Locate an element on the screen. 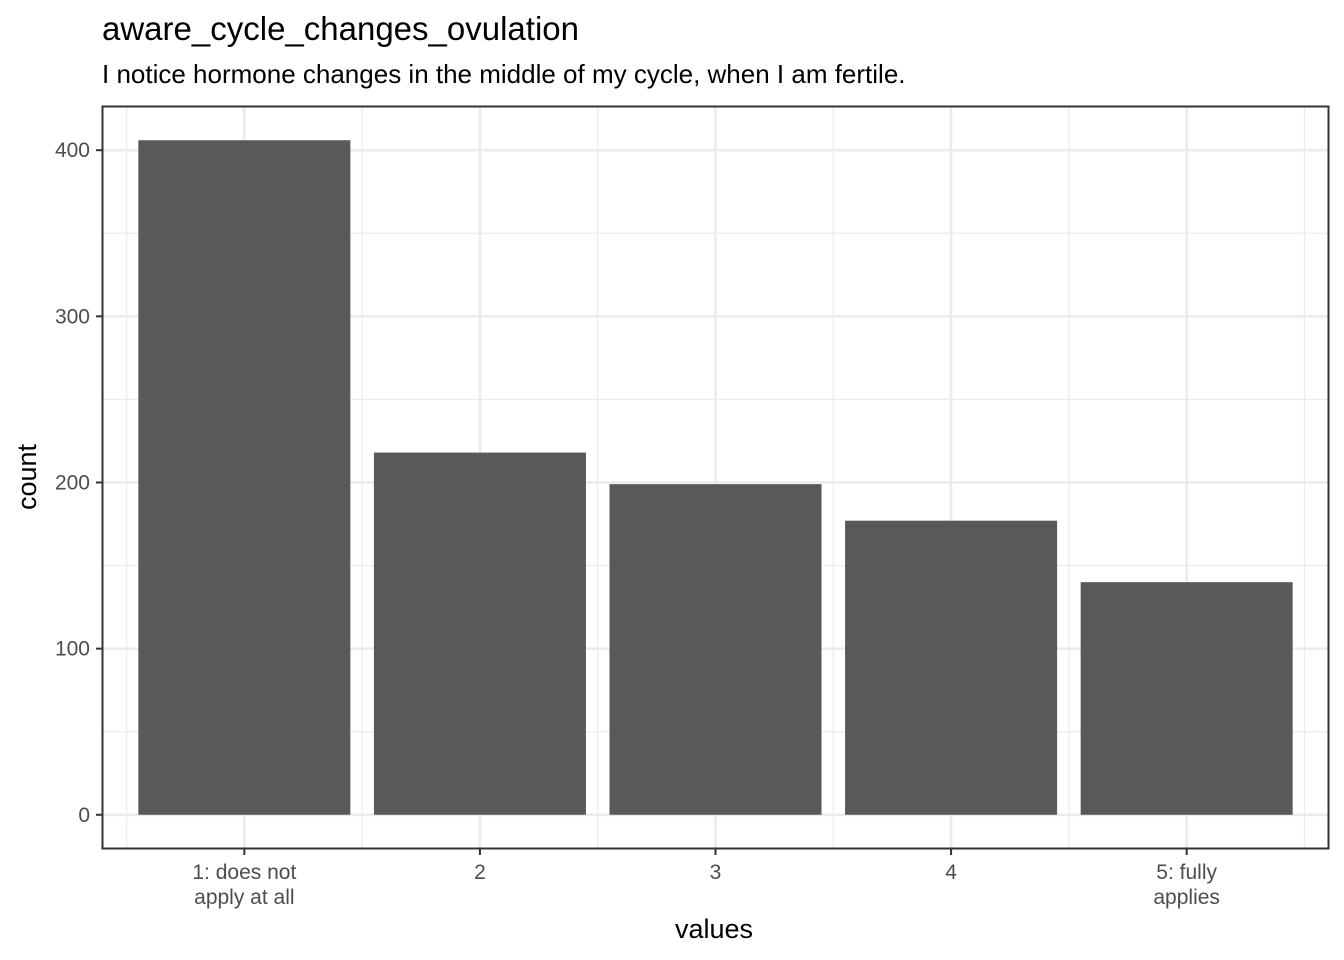 Image resolution: width=1344 pixels, height=960 pixels. chart-title: aware_cycle_changes_ovulation is located at coordinates (340, 28).